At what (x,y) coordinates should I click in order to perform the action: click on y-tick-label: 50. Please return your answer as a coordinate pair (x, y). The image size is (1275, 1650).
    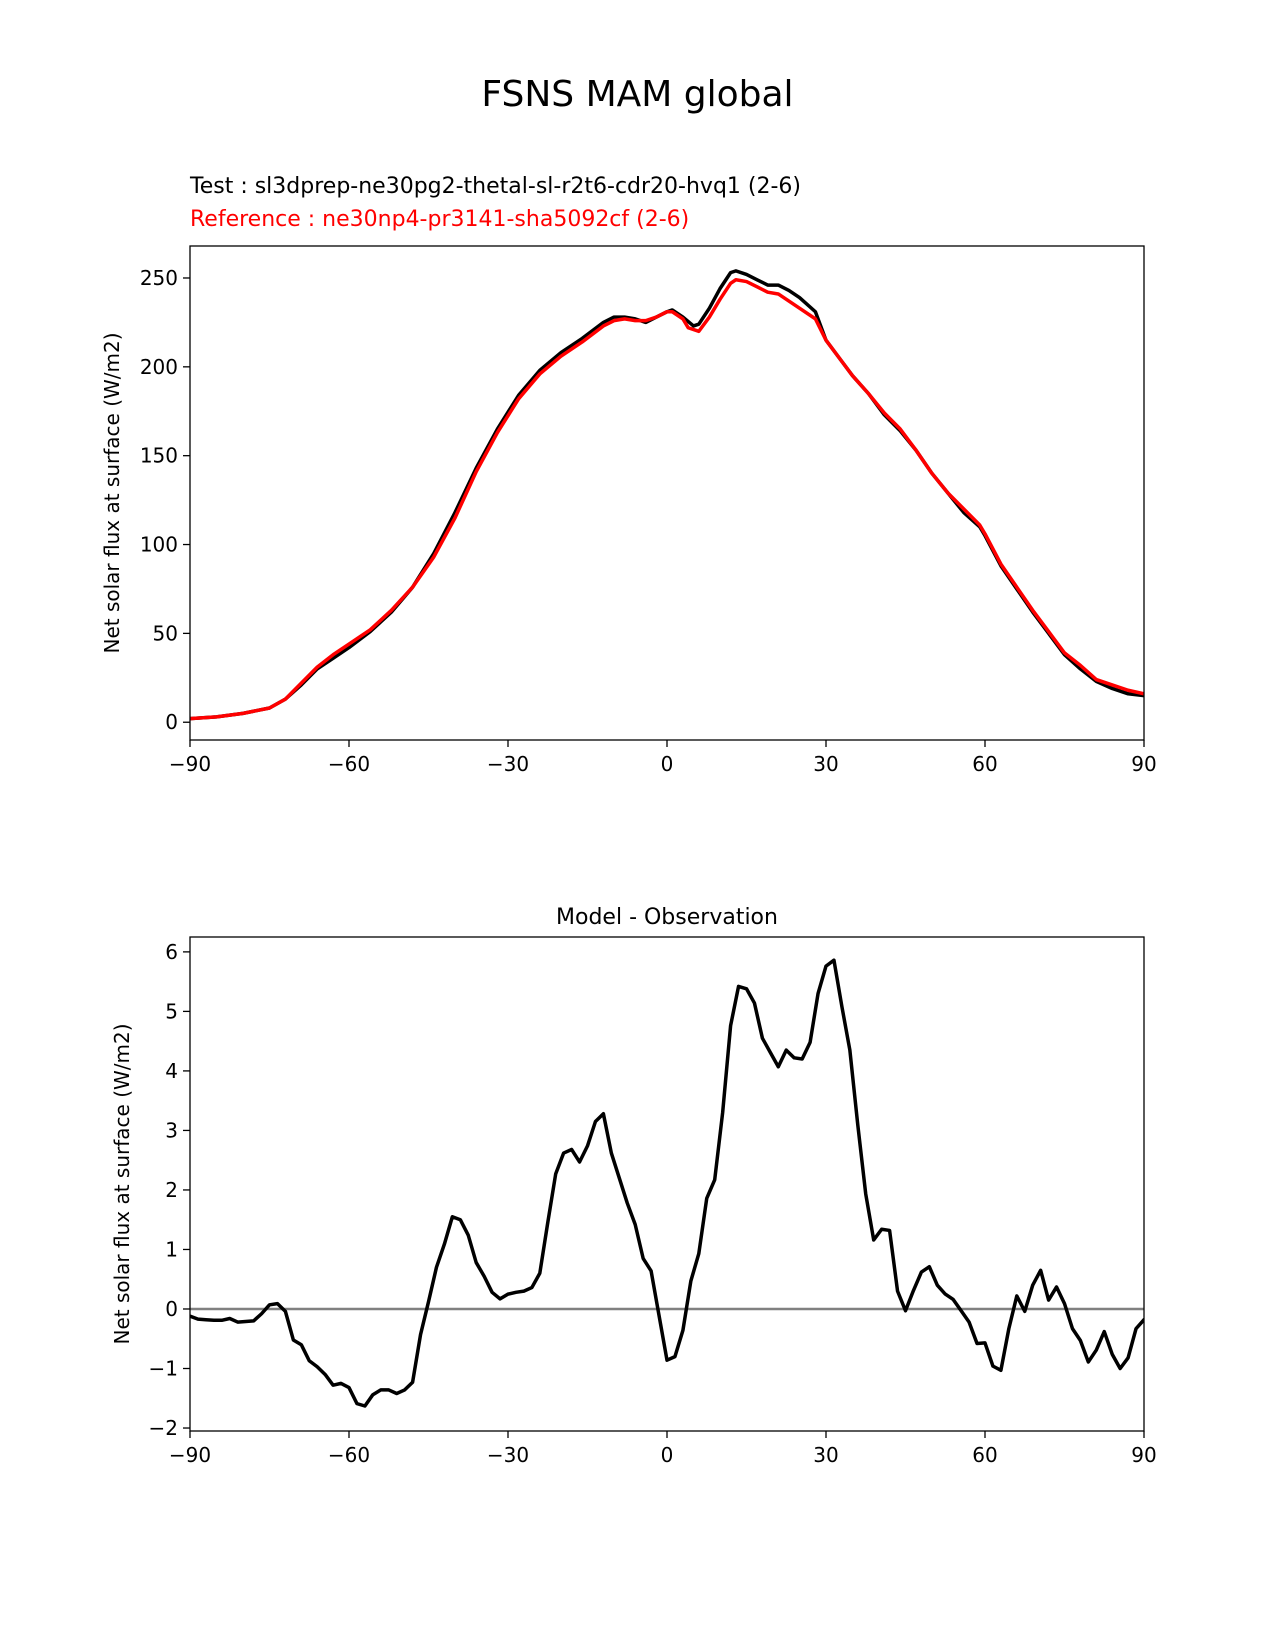
    Looking at the image, I should click on (165, 633).